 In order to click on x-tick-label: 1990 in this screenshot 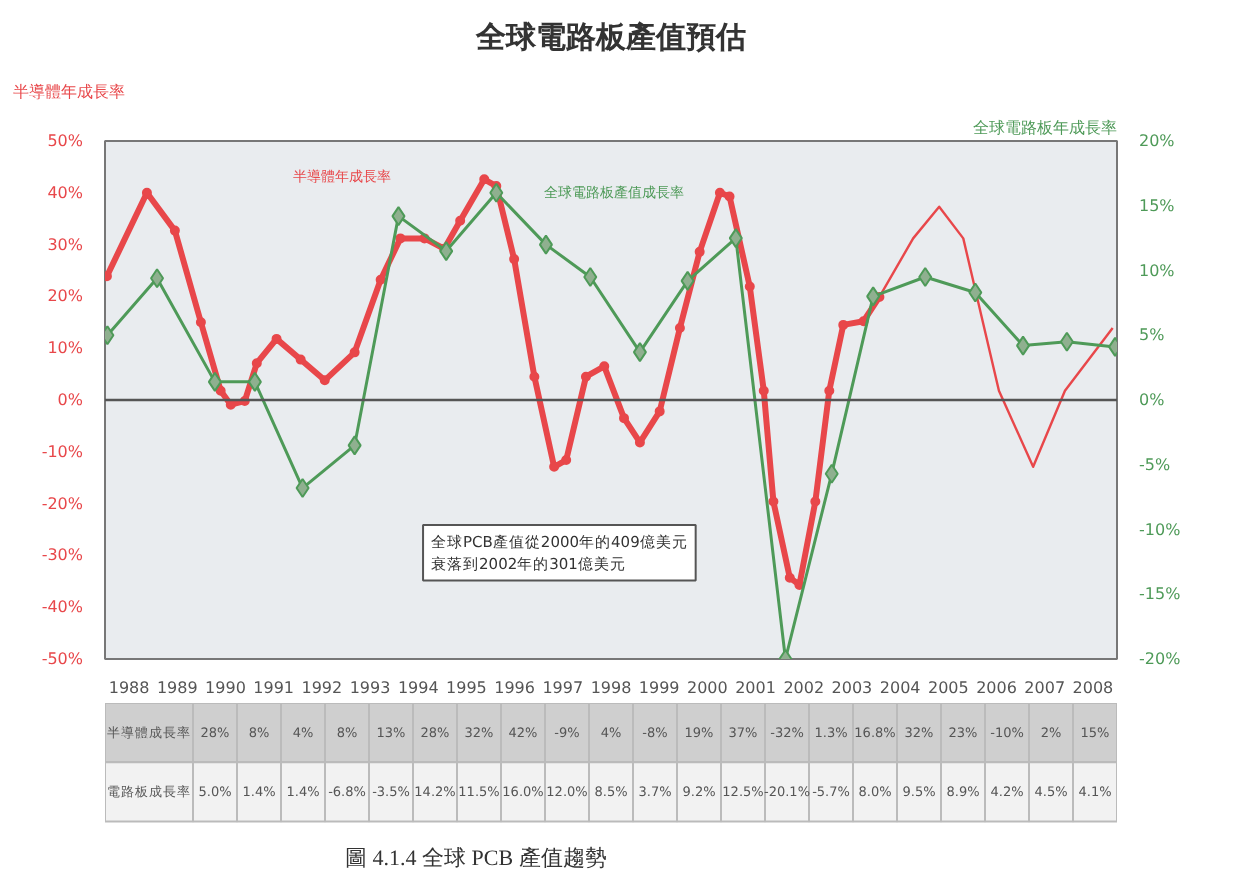, I will do `click(225, 688)`.